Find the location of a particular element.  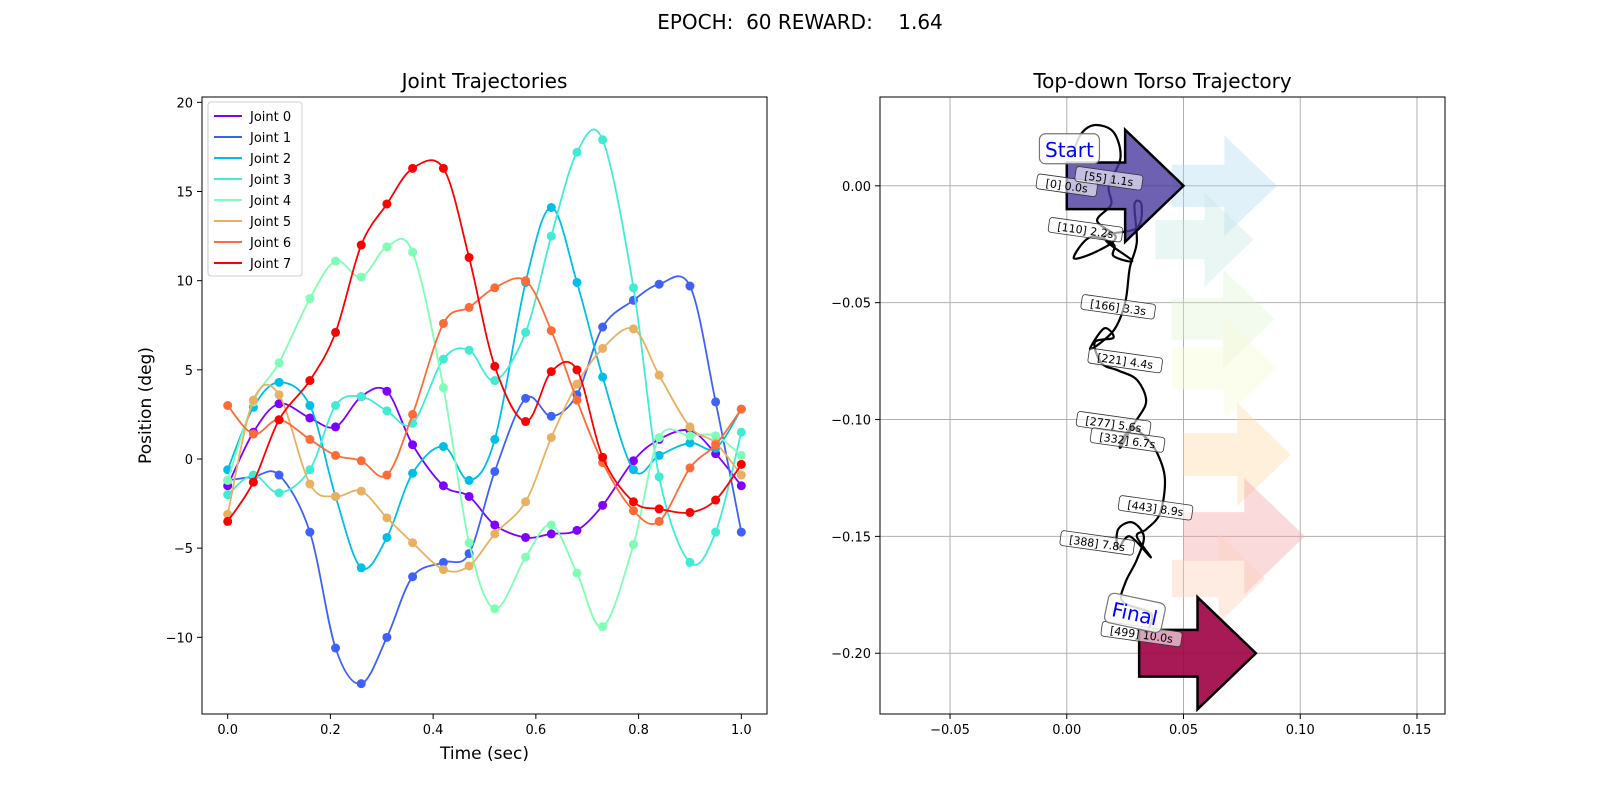

y-tick-label: −0.20 is located at coordinates (851, 654).